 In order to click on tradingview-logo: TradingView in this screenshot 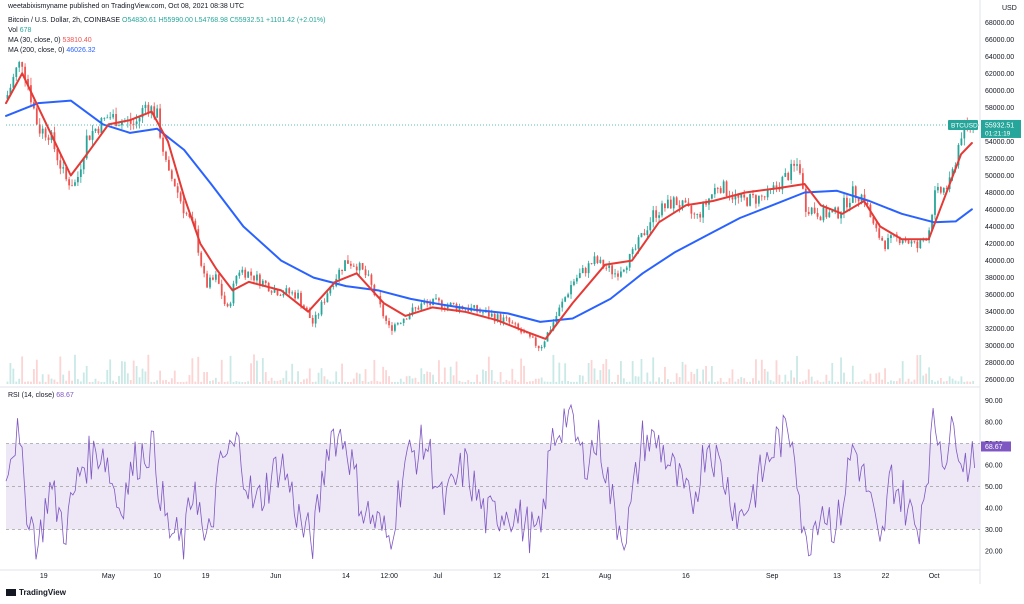, I will do `click(36, 592)`.